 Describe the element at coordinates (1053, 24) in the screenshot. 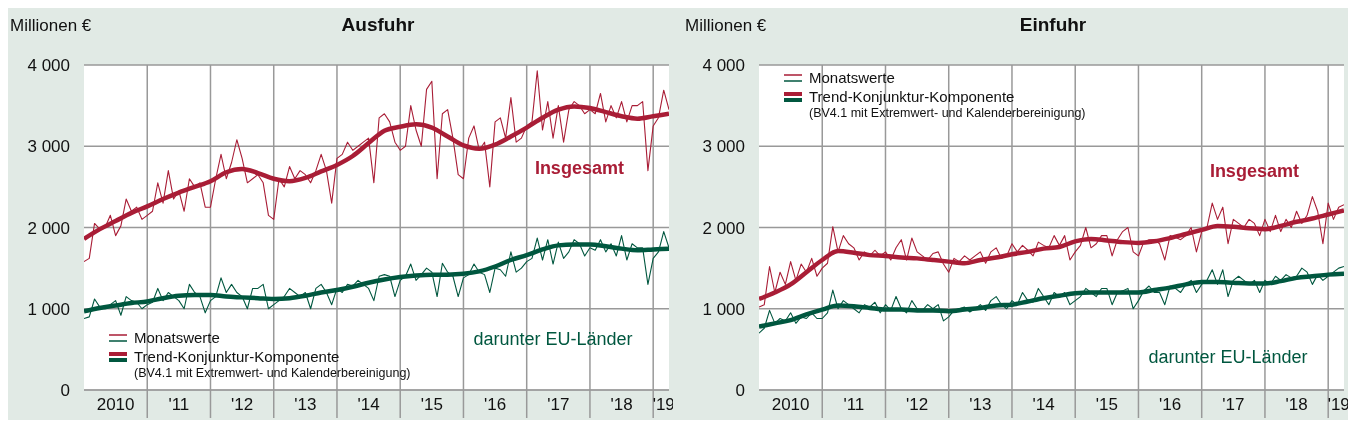

I see `chart-title: Einfuhr` at that location.